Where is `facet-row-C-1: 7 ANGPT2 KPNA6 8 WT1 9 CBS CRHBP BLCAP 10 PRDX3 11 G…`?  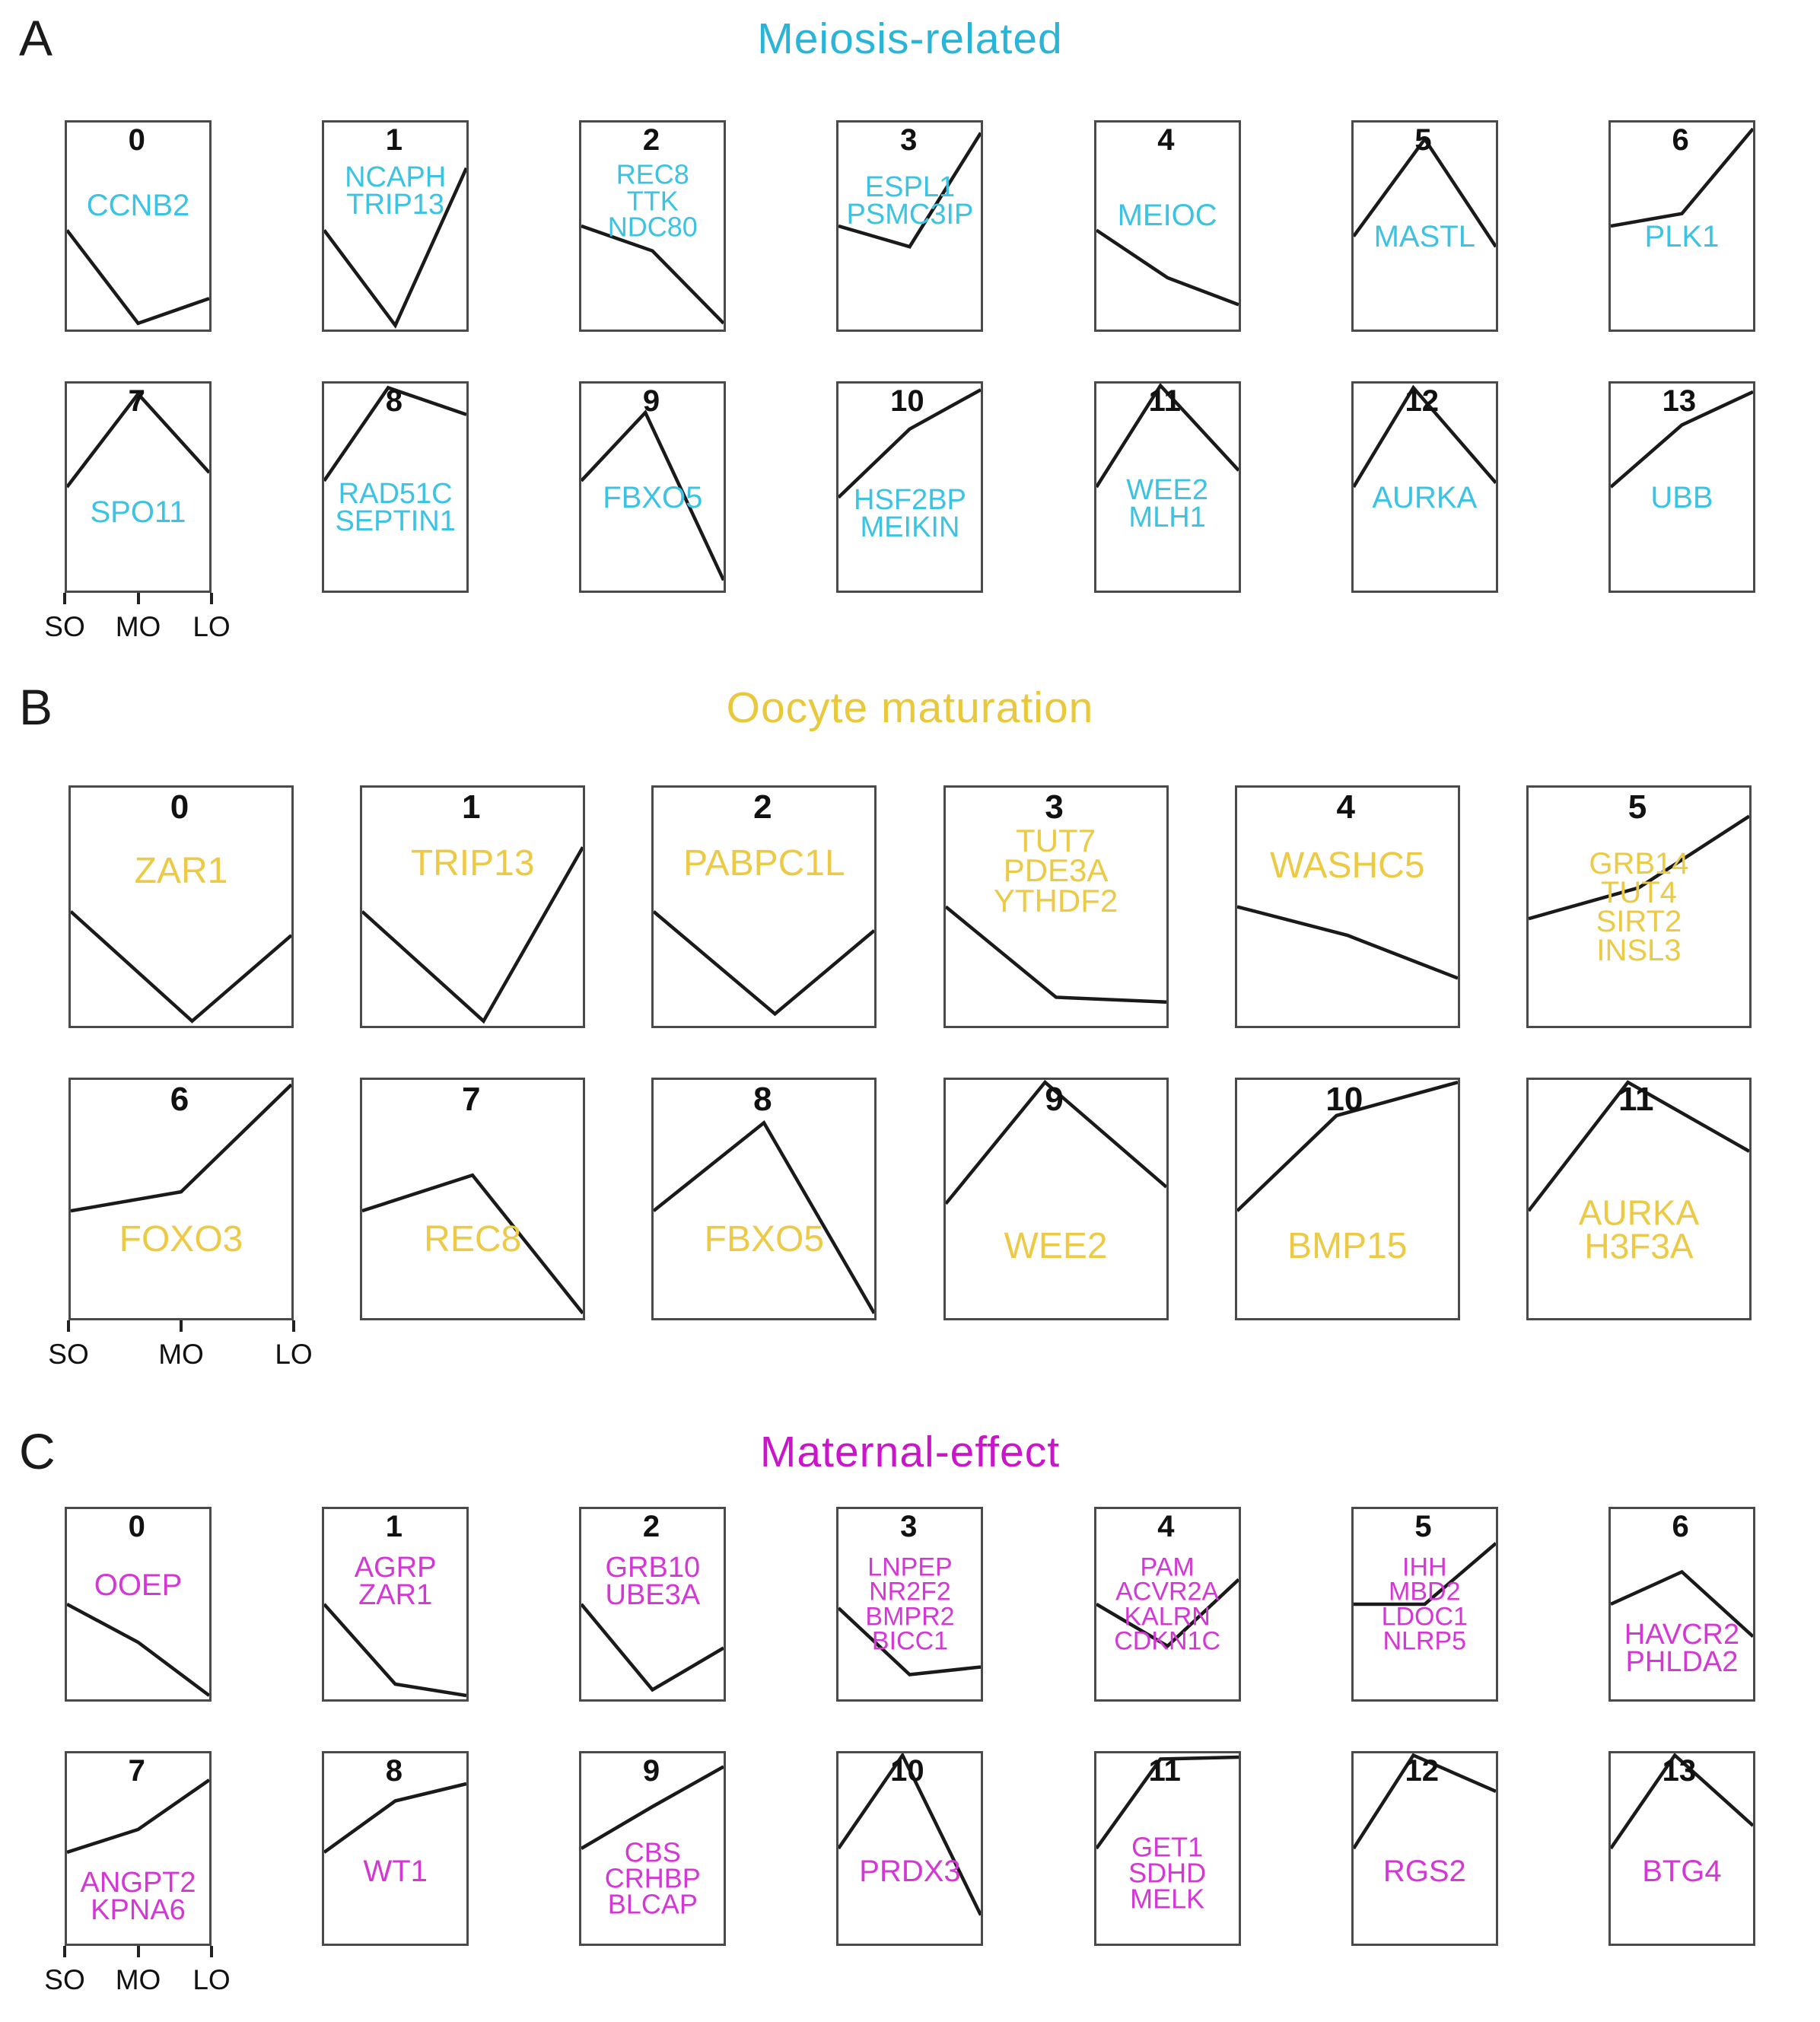 facet-row-C-1: 7 ANGPT2 KPNA6 8 WT1 9 CBS CRHBP BLCAP 10 PRDX3 11 G… is located at coordinates (910, 1849).